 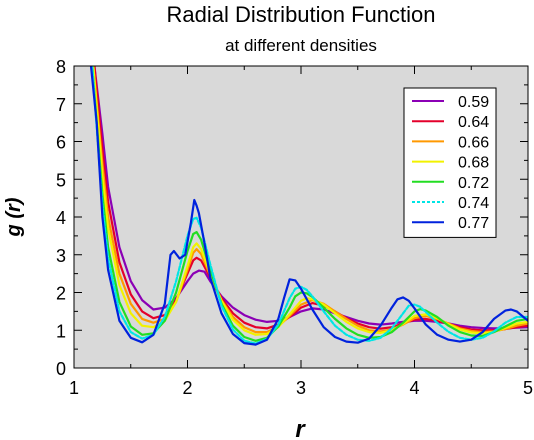 I want to click on y-tick-label: 4, so click(x=61, y=218).